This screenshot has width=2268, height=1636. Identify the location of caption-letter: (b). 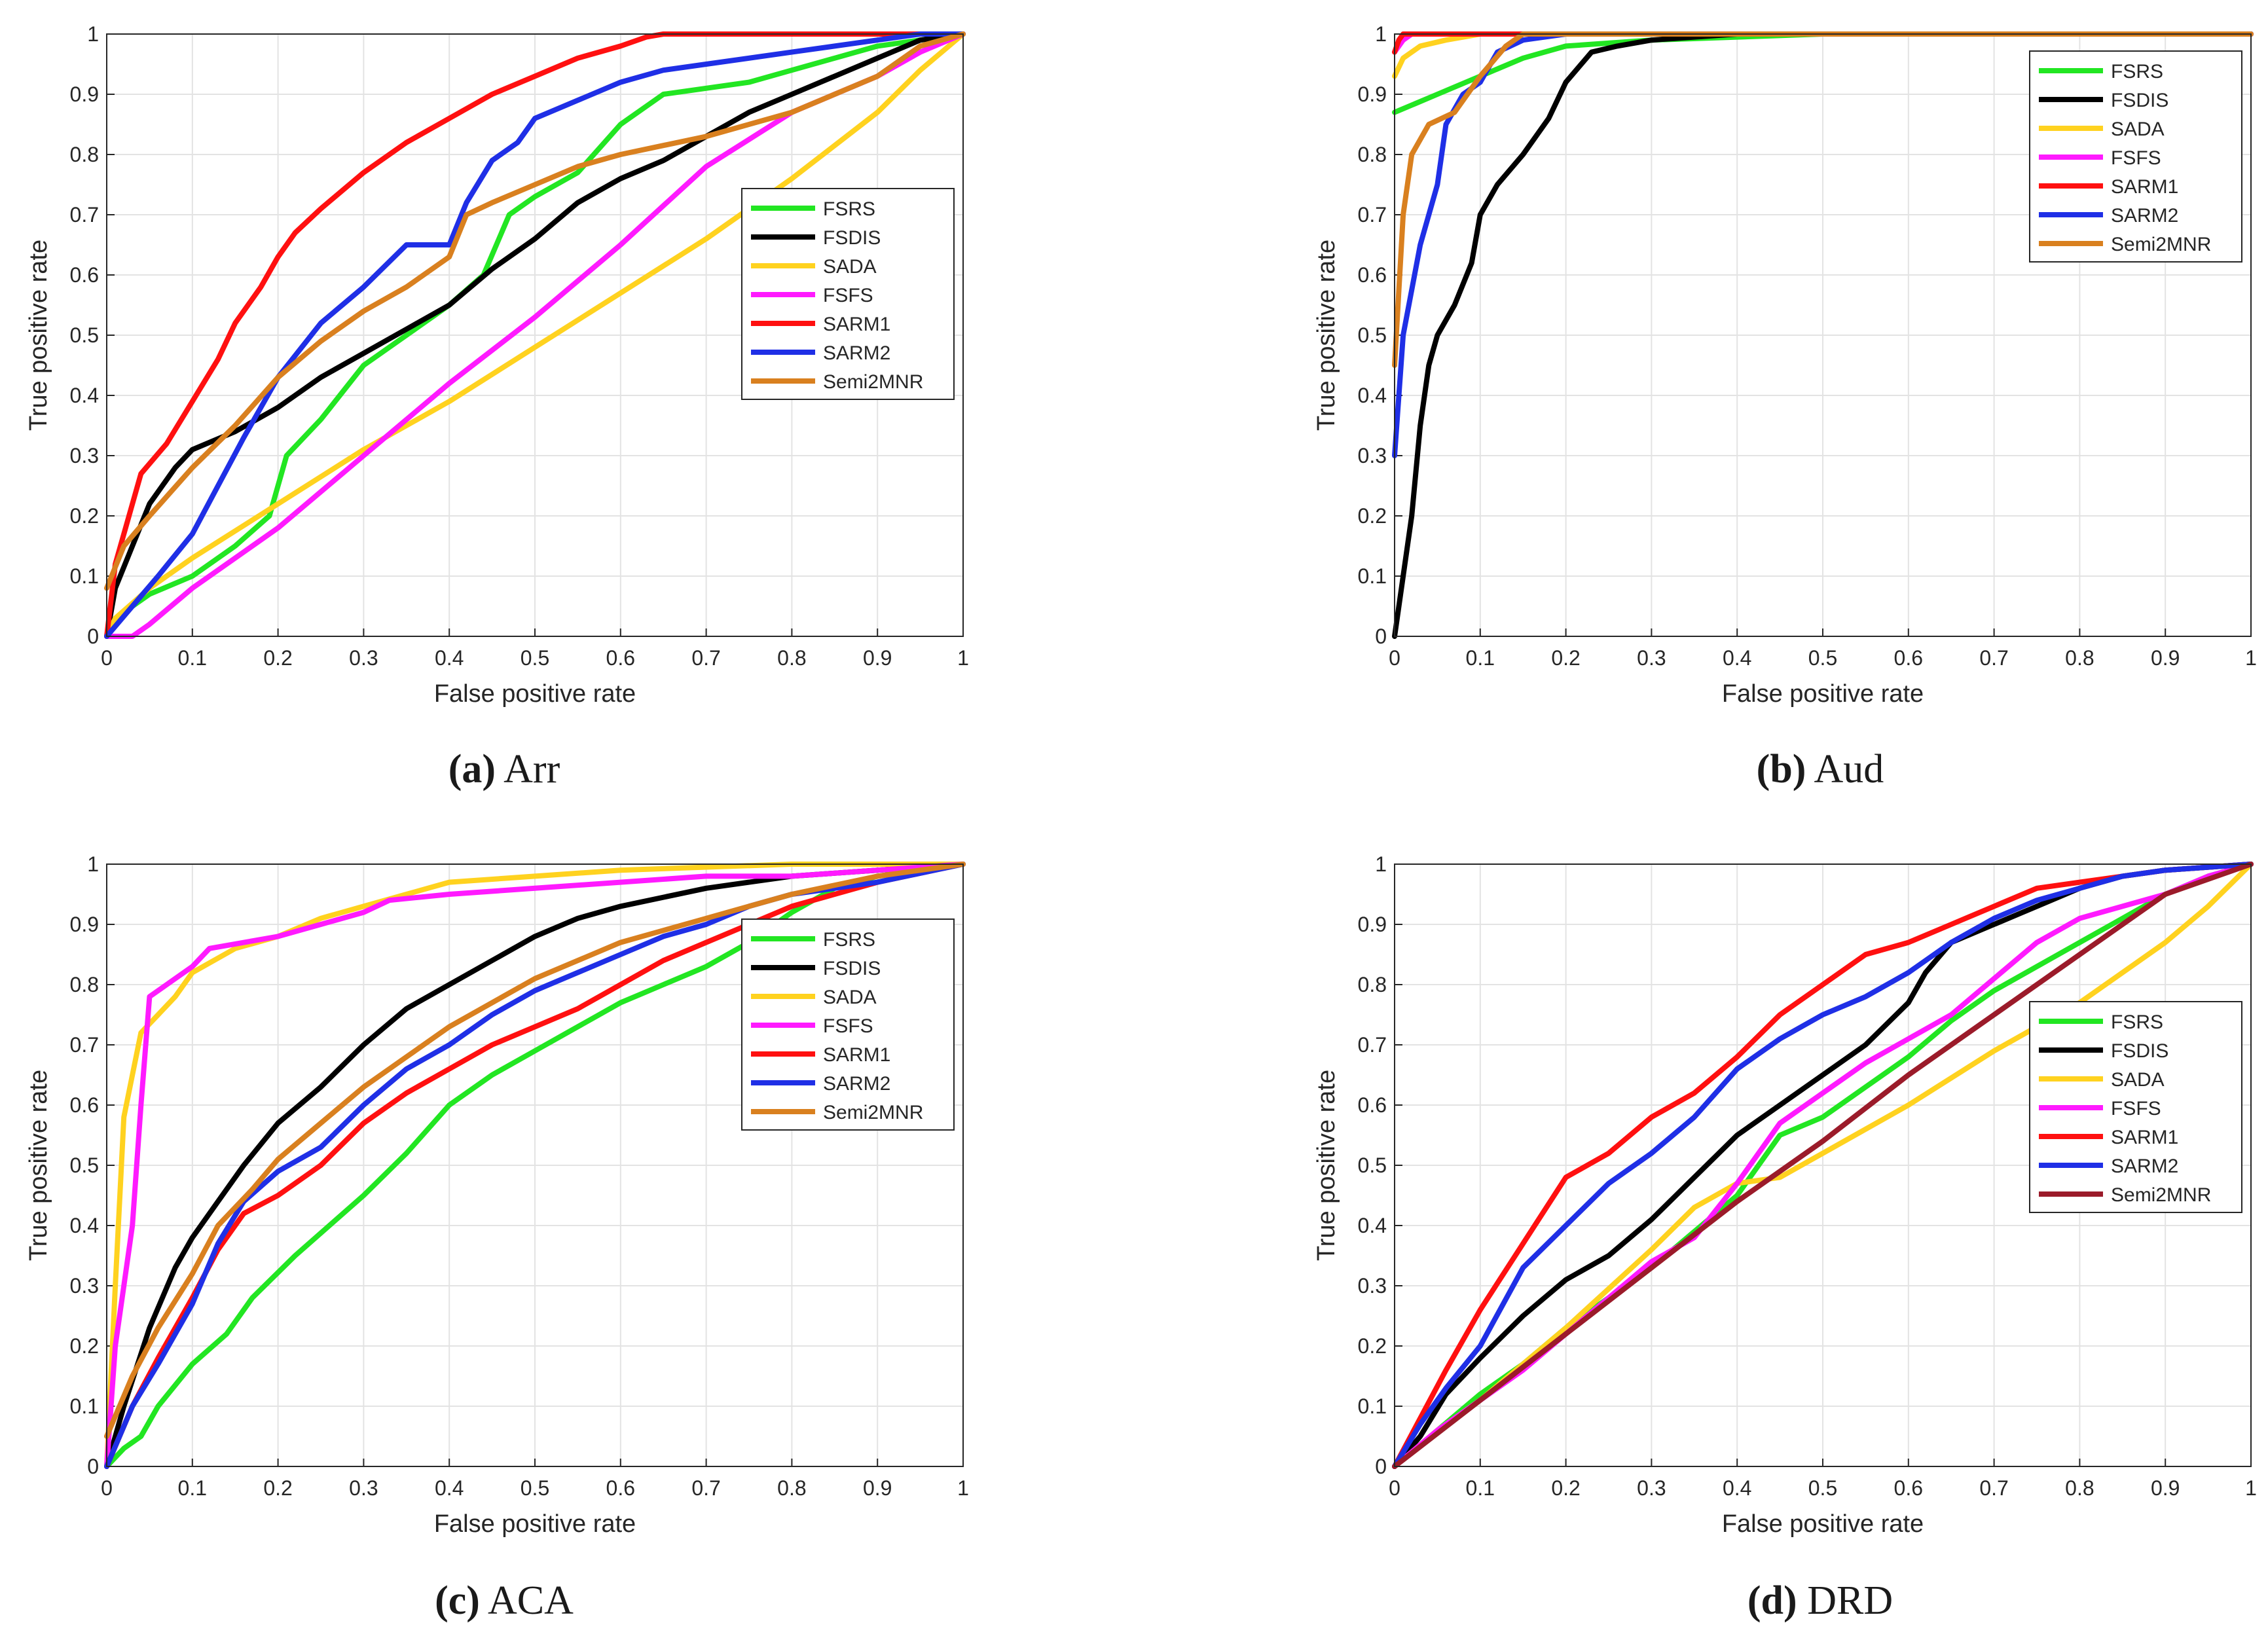
(1781, 769).